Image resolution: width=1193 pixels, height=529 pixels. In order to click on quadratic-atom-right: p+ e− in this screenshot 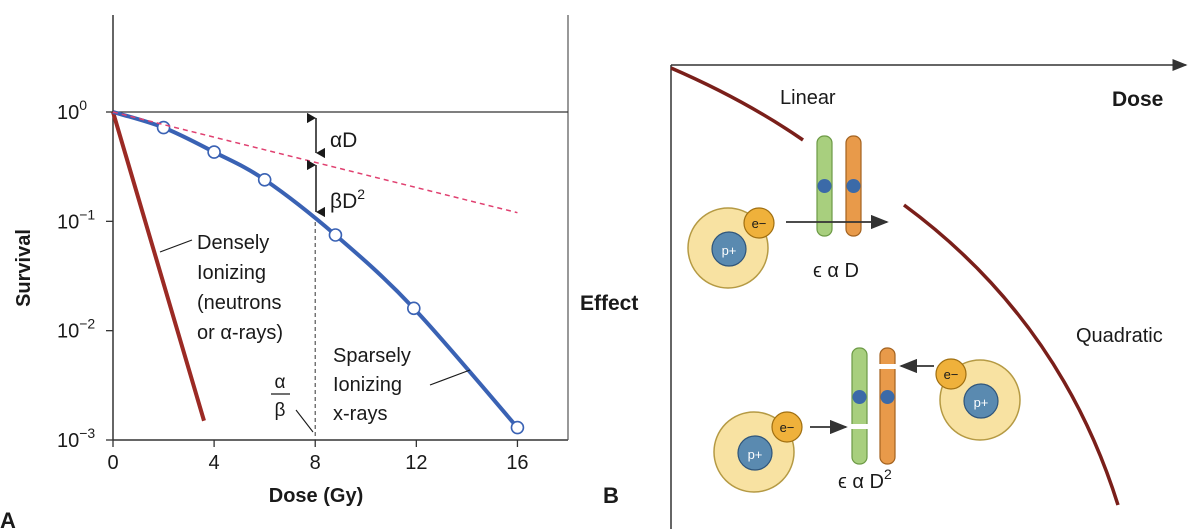, I will do `click(978, 399)`.